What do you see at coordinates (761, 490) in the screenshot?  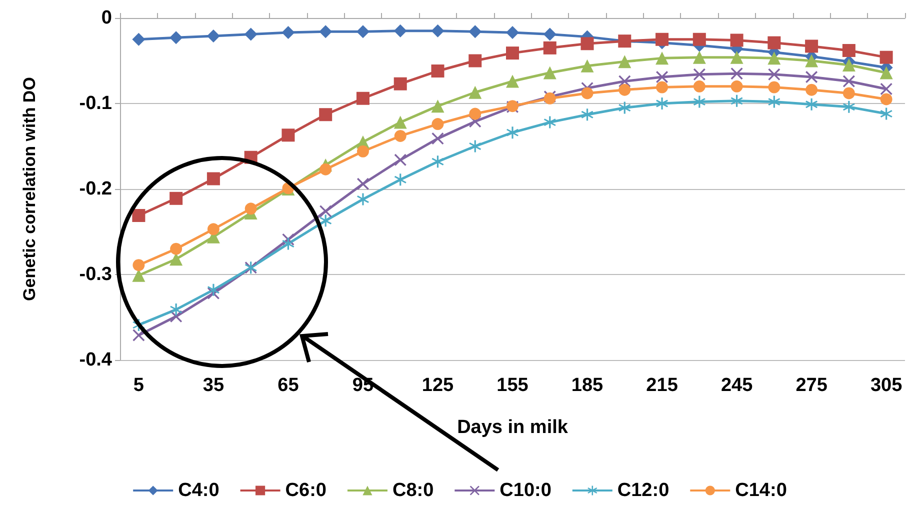 I see `legend-label: C14:0` at bounding box center [761, 490].